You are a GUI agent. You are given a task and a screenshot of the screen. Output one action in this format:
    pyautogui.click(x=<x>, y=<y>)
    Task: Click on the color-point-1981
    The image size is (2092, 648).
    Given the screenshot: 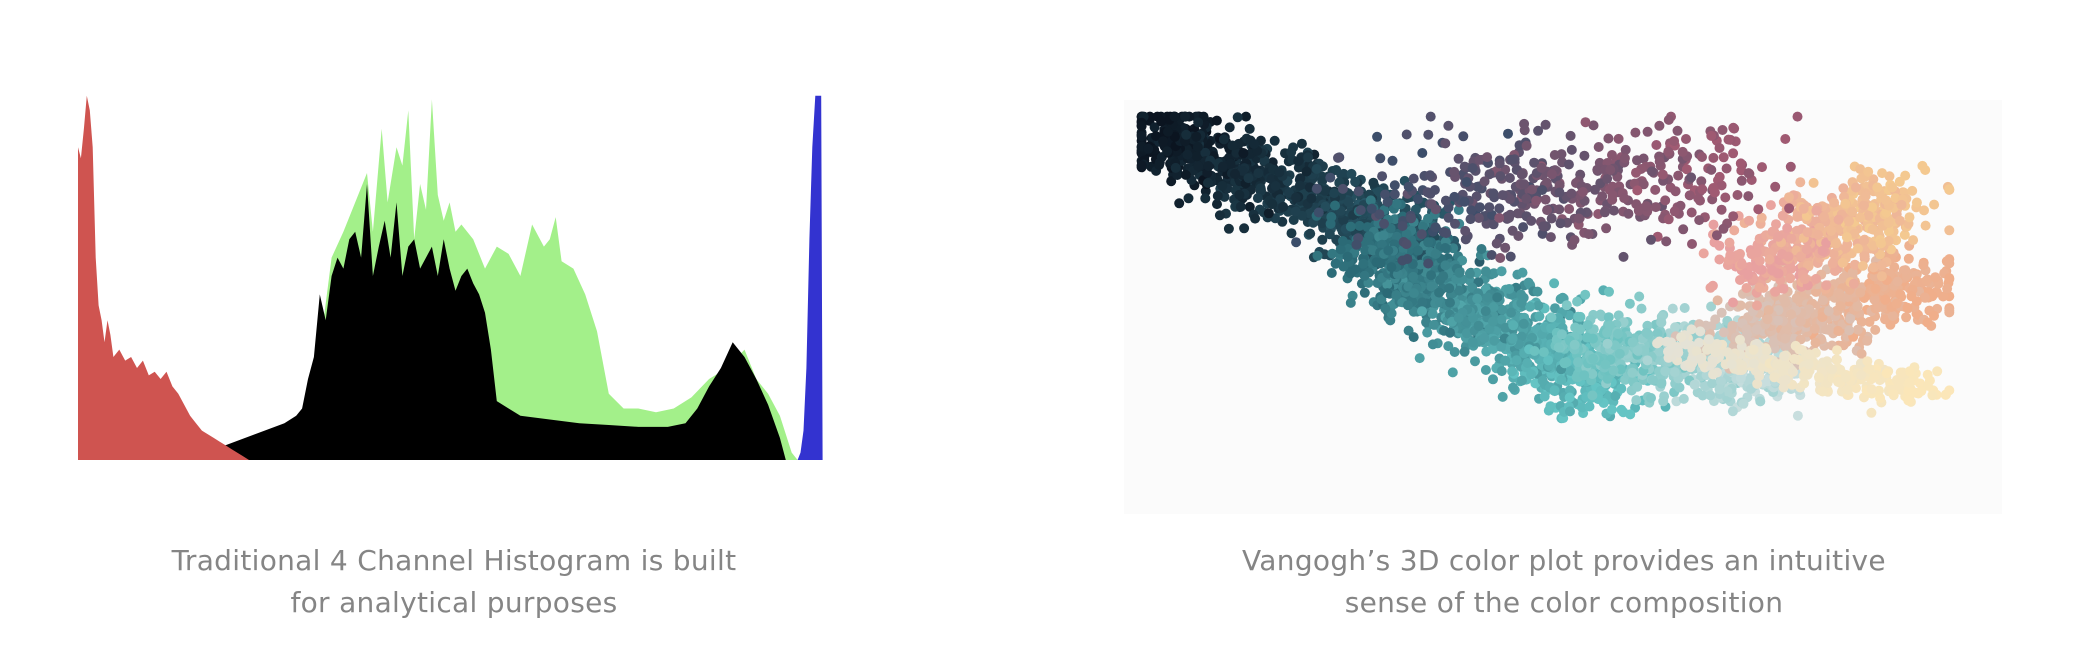 What is the action you would take?
    pyautogui.click(x=1513, y=325)
    